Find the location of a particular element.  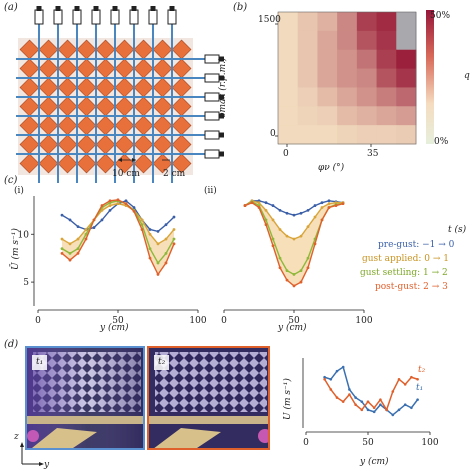

photo-t2: t₂ is located at coordinates (208, 398).